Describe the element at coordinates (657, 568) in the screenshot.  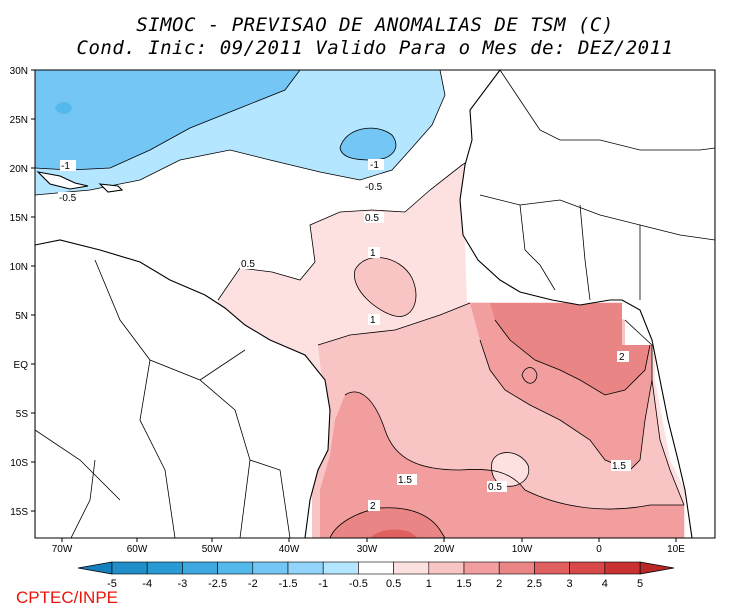
I see `colorbar-arrow-right` at that location.